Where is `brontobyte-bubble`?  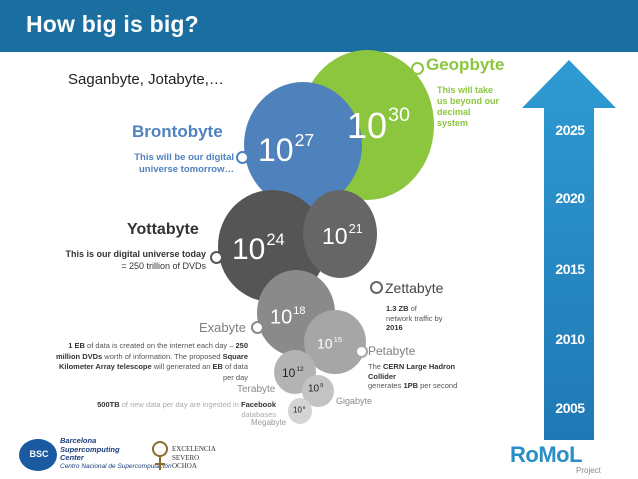
brontobyte-bubble is located at coordinates (303, 145).